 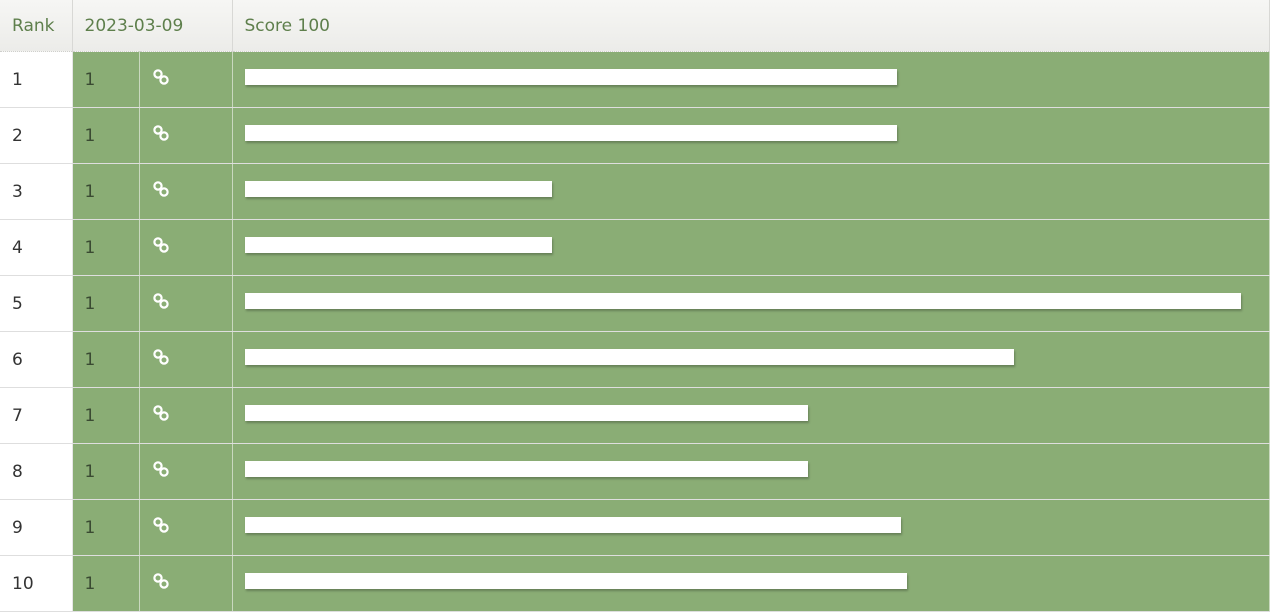 What do you see at coordinates (36, 135) in the screenshot?
I see `rank-cell: 2` at bounding box center [36, 135].